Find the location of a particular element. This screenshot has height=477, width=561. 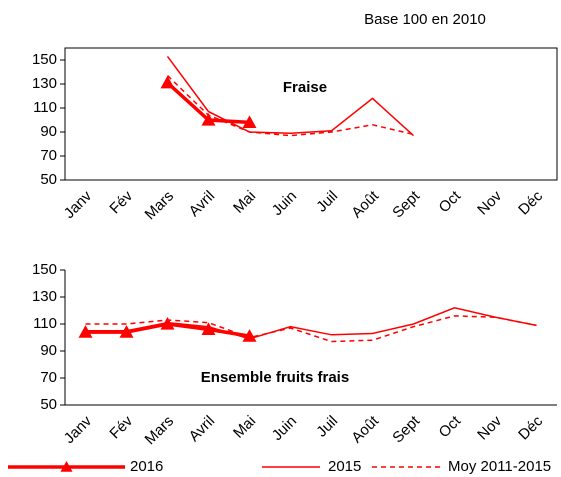

legend-label: Moy 2011-2015 is located at coordinates (499, 466).